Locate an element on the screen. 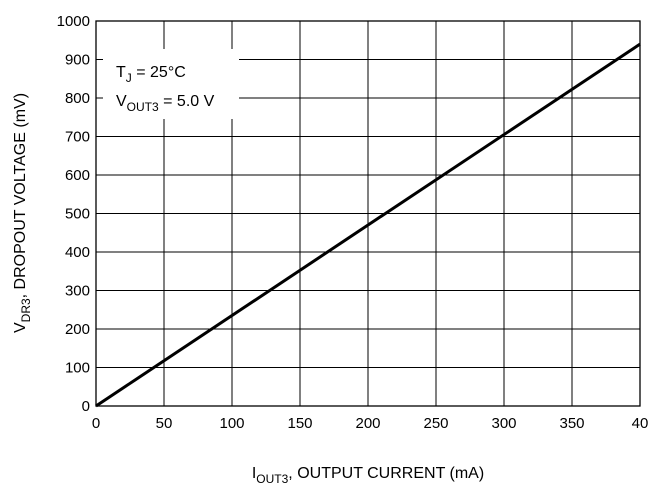  y-tick-label: 600 is located at coordinates (77, 175).